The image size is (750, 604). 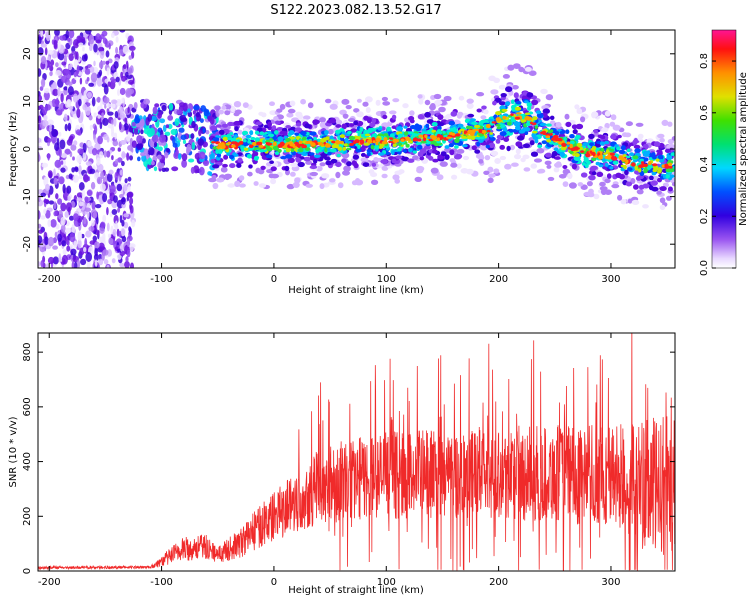 What do you see at coordinates (27, 149) in the screenshot?
I see `heatmap-ytick-label: 0` at bounding box center [27, 149].